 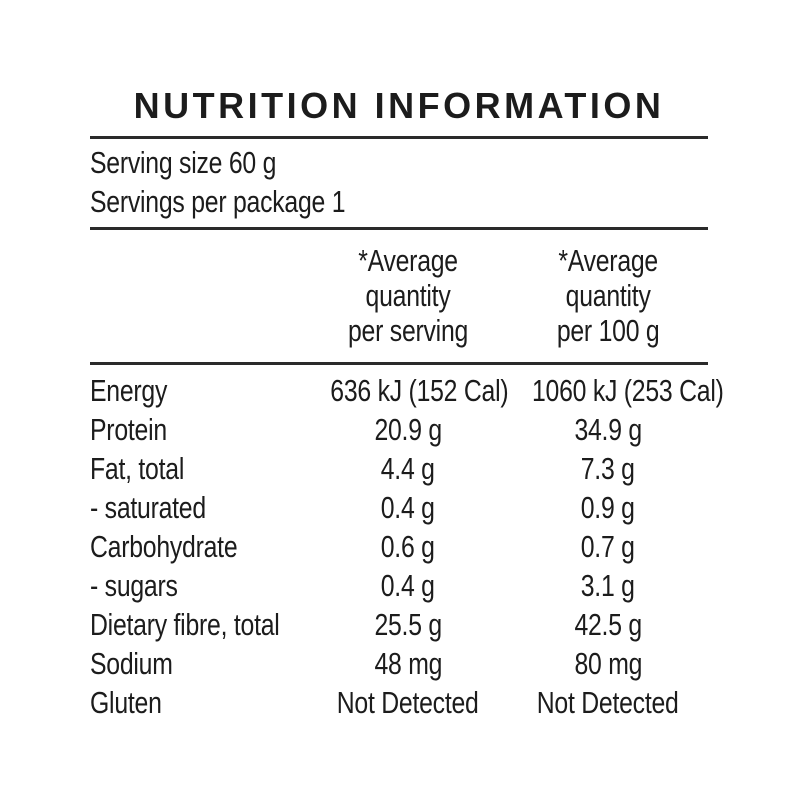 What do you see at coordinates (608, 507) in the screenshot?
I see `row-value-per-100g: 0.9 g` at bounding box center [608, 507].